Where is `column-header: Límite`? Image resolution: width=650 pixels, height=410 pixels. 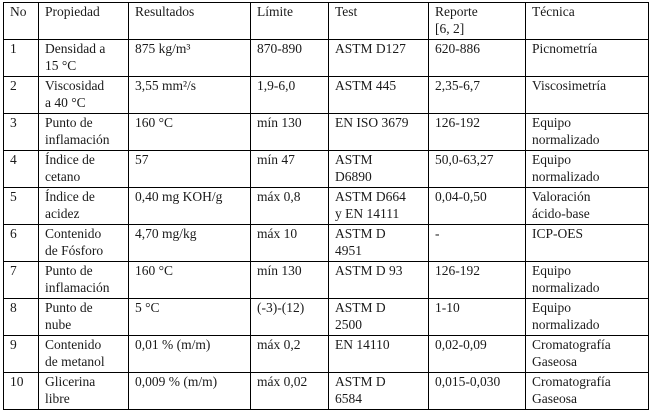 column-header: Límite is located at coordinates (289, 21).